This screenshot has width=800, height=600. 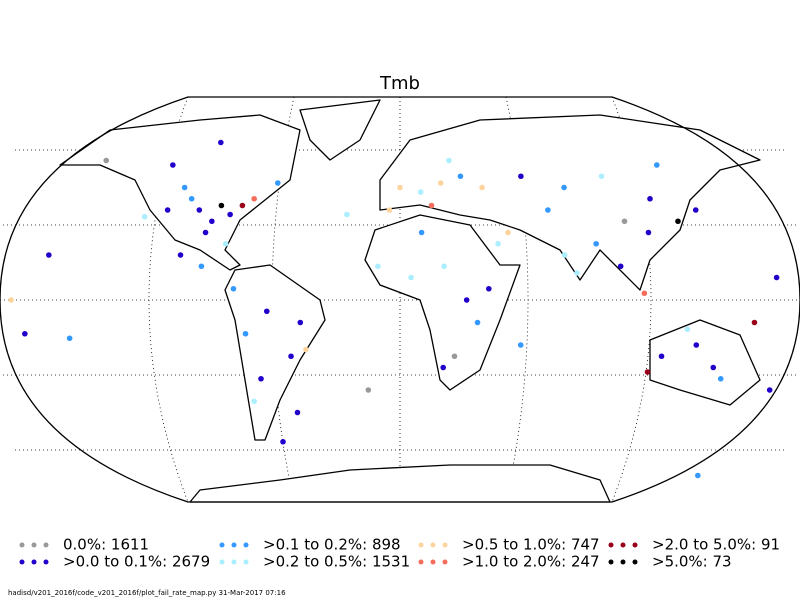 What do you see at coordinates (692, 562) in the screenshot?
I see `legend-label: >5.0%: 73` at bounding box center [692, 562].